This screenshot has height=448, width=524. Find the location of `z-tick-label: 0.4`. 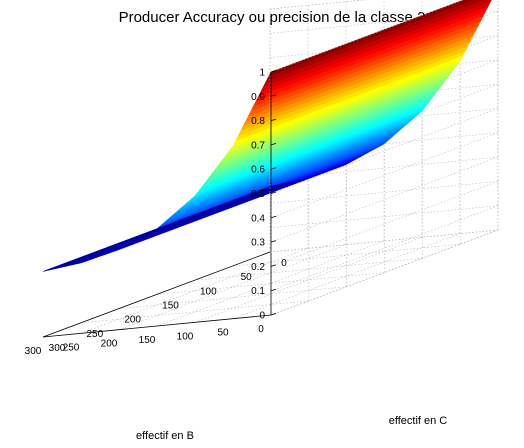

z-tick-label: 0.4 is located at coordinates (258, 218).